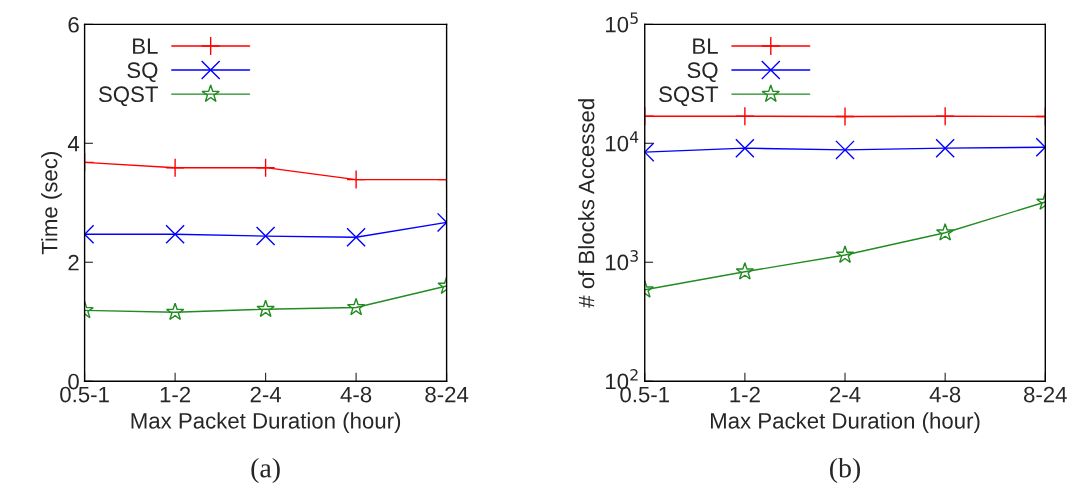  What do you see at coordinates (622, 22) in the screenshot?
I see `y-tick-label: 10$^{5}$` at bounding box center [622, 22].